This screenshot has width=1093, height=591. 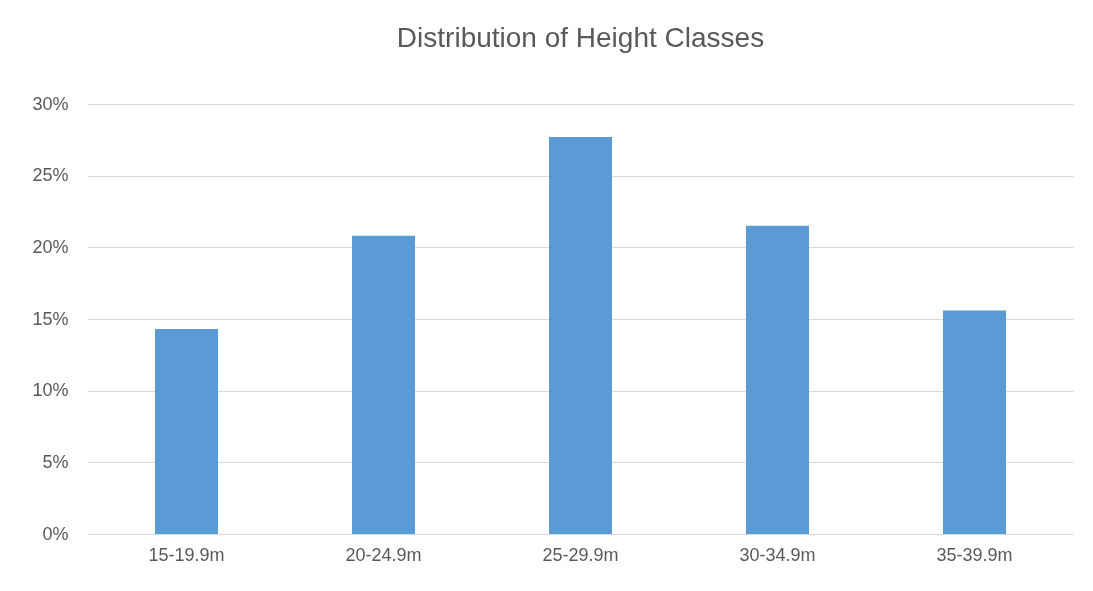 What do you see at coordinates (50, 175) in the screenshot?
I see `y-tick-label: 25%` at bounding box center [50, 175].